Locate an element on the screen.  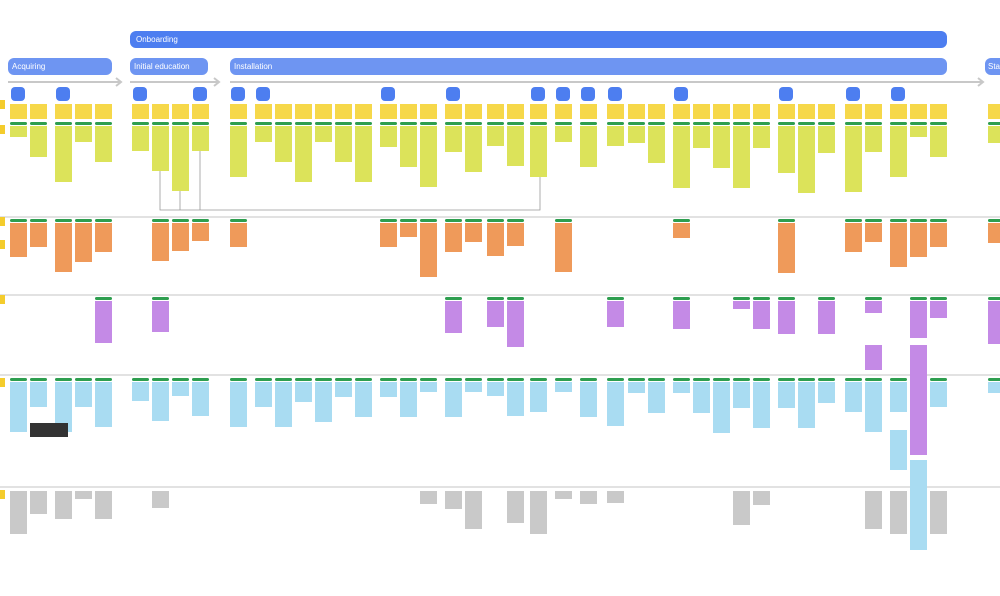
stage-title: Onboarding is located at coordinates (157, 39).